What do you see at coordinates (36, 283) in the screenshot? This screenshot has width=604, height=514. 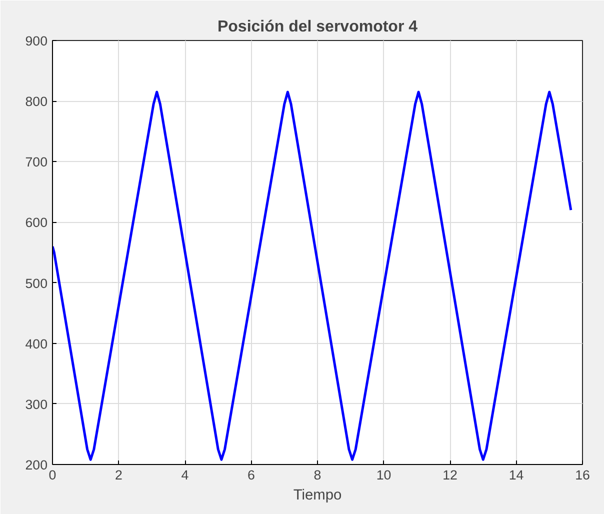 I see `y-tick-label: 500` at bounding box center [36, 283].